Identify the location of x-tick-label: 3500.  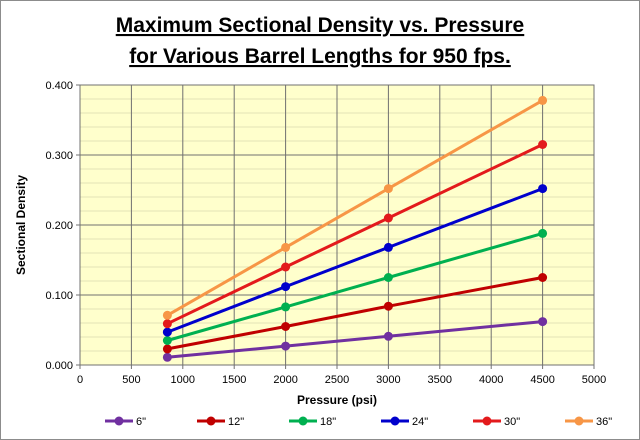
(440, 380).